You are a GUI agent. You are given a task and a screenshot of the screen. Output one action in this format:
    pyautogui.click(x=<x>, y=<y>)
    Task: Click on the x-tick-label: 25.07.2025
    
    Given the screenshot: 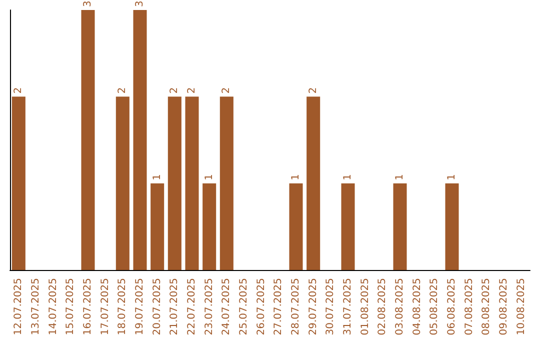 What is the action you would take?
    pyautogui.click(x=244, y=307)
    